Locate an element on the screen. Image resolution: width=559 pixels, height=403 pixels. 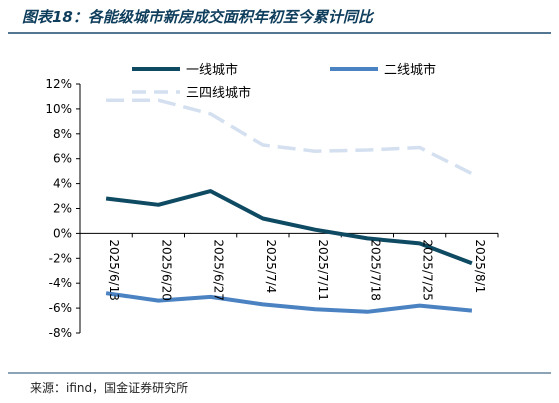
legend-label-2: 二线城市 is located at coordinates (410, 70).